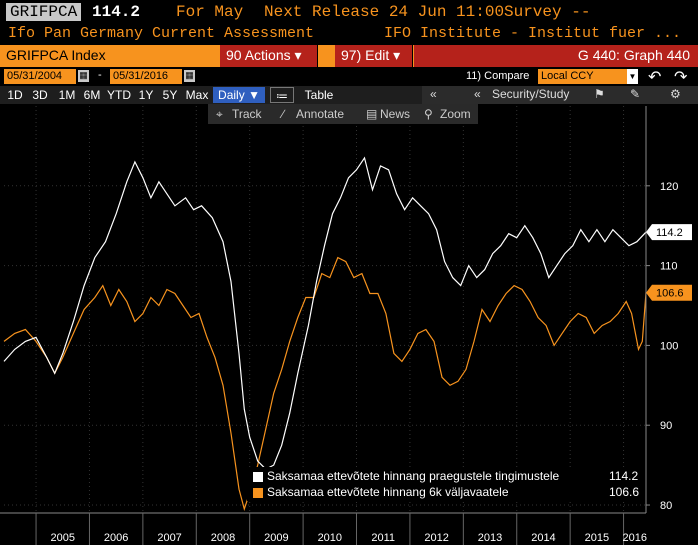  I want to click on y-tick-label: 120, so click(669, 187).